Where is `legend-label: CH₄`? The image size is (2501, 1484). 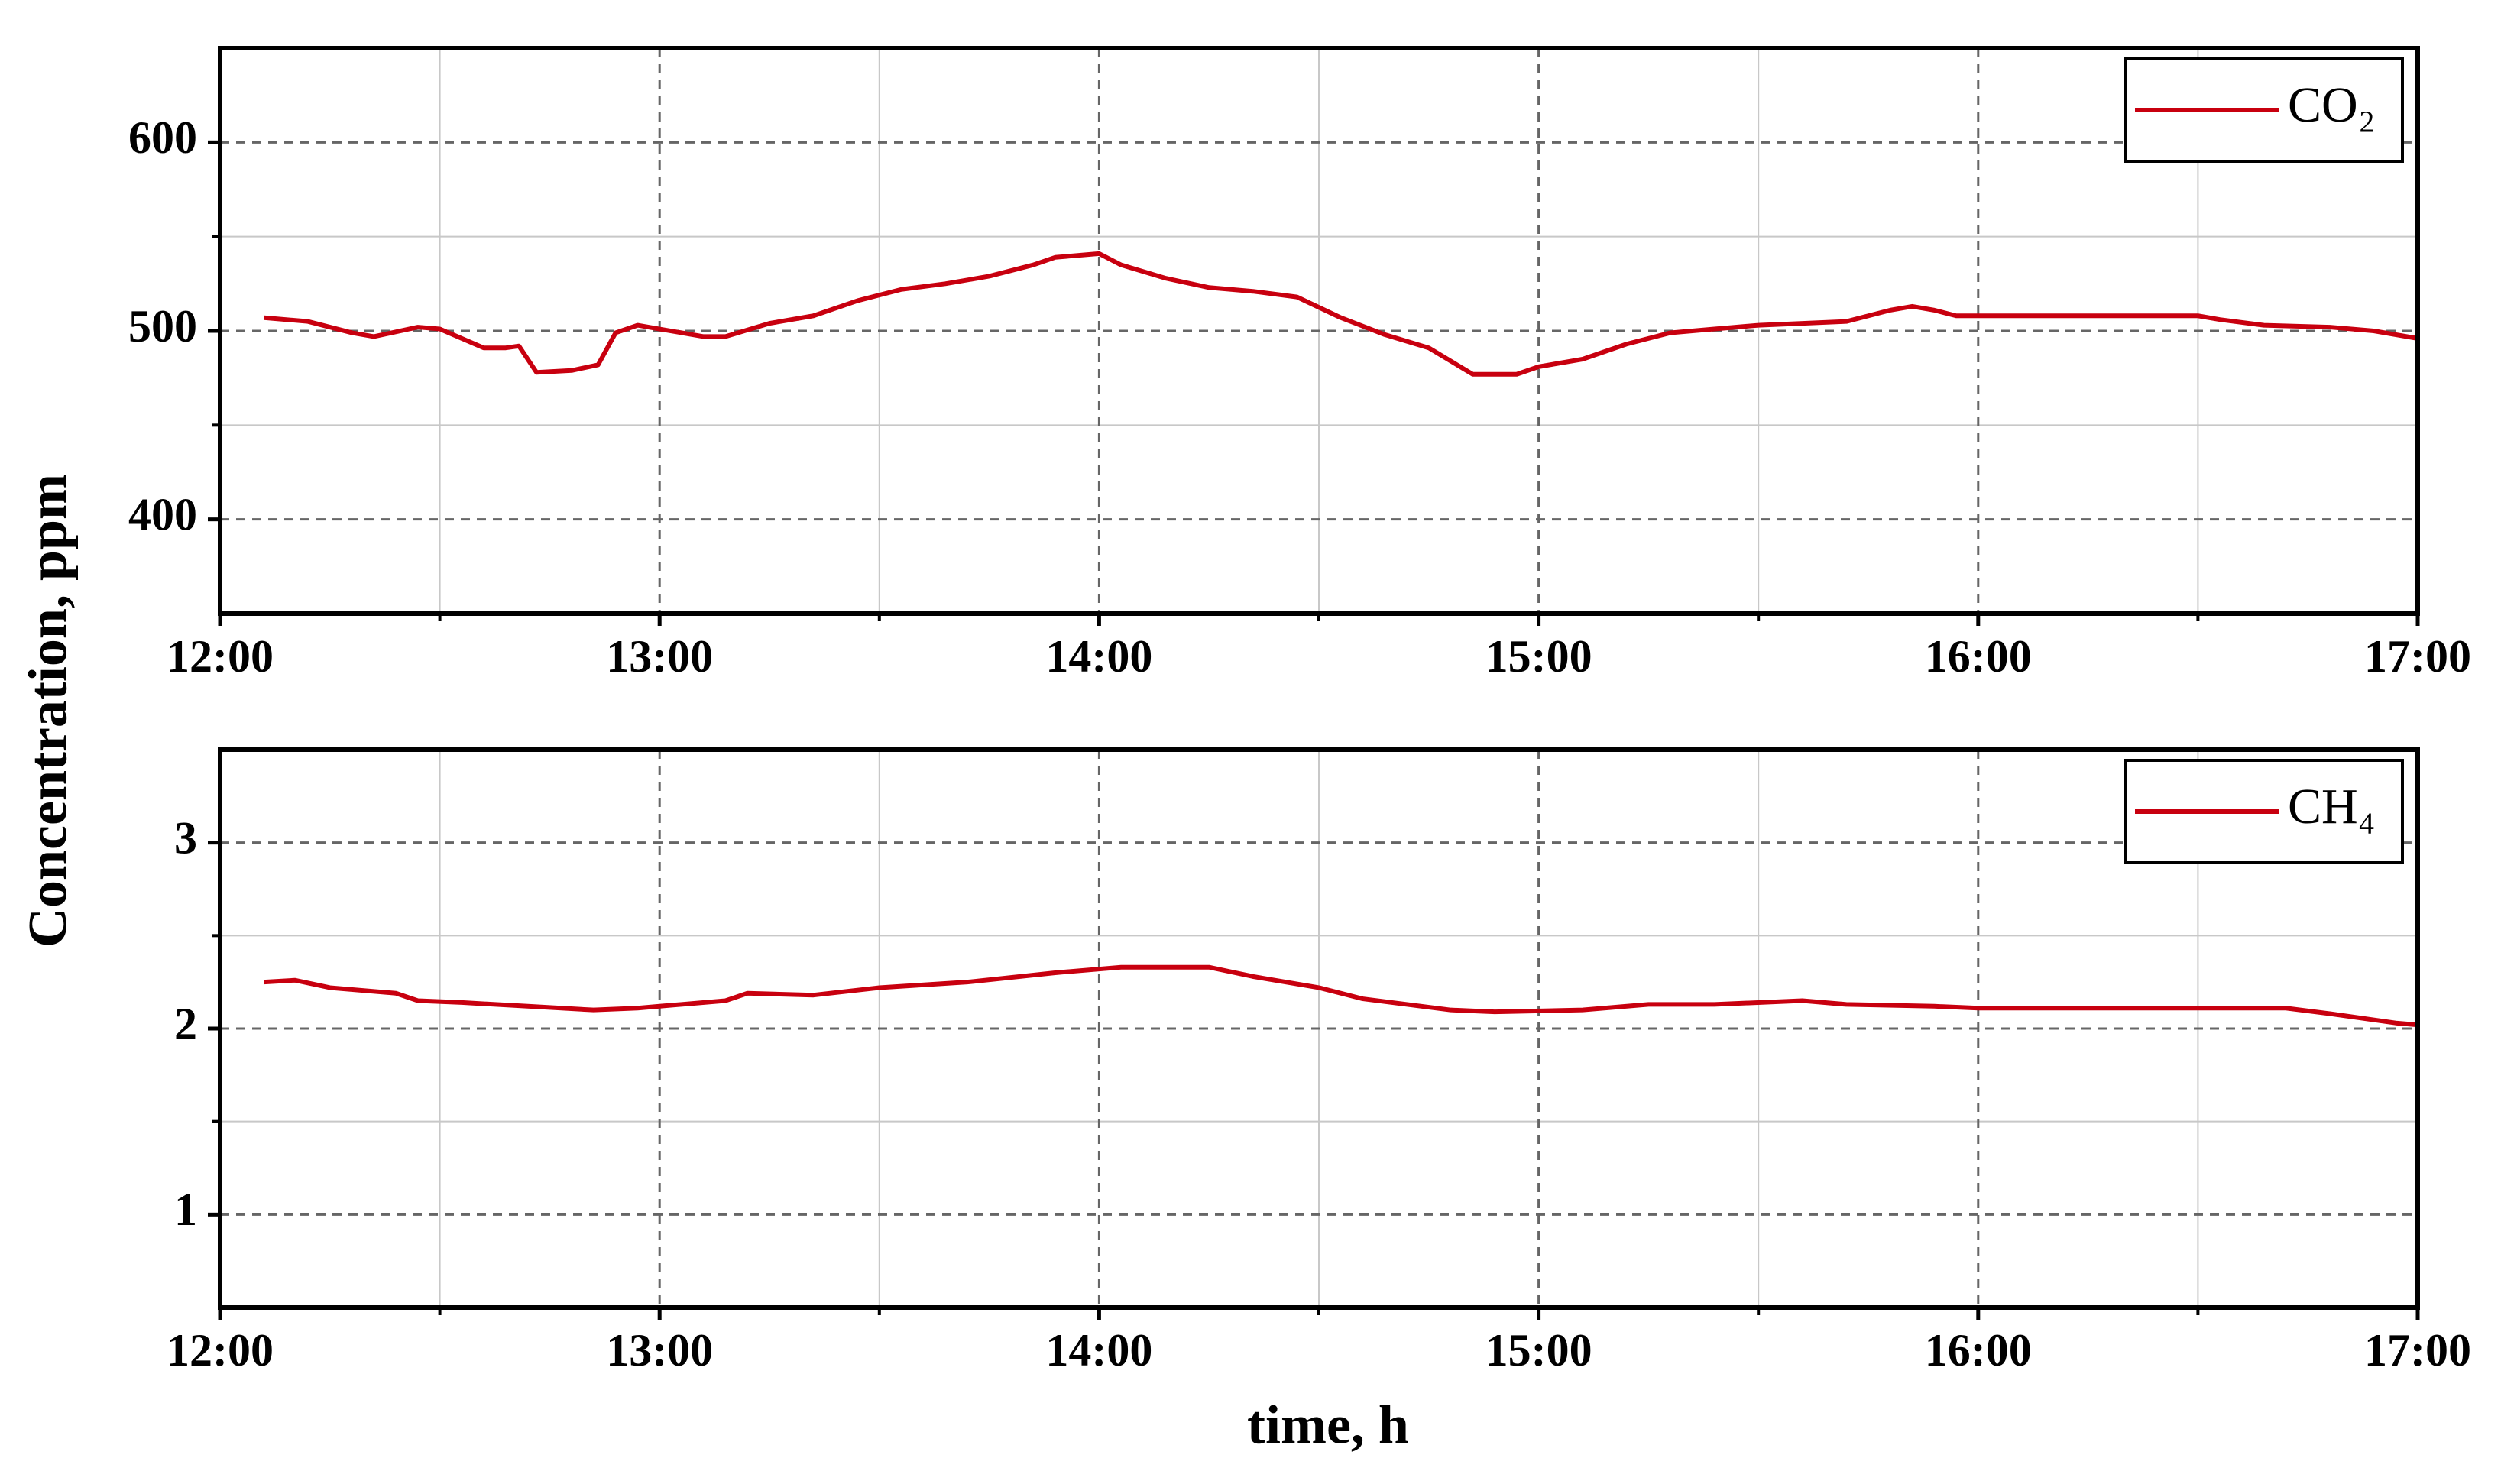 legend-label: CH₄ is located at coordinates (2332, 807).